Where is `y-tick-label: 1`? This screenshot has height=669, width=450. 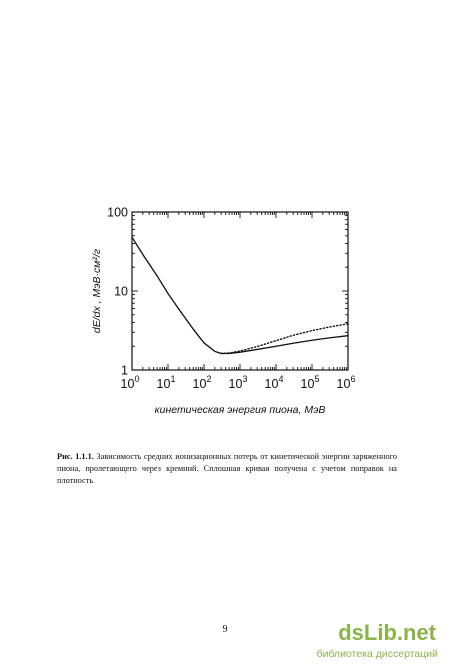
y-tick-label: 1 is located at coordinates (124, 371).